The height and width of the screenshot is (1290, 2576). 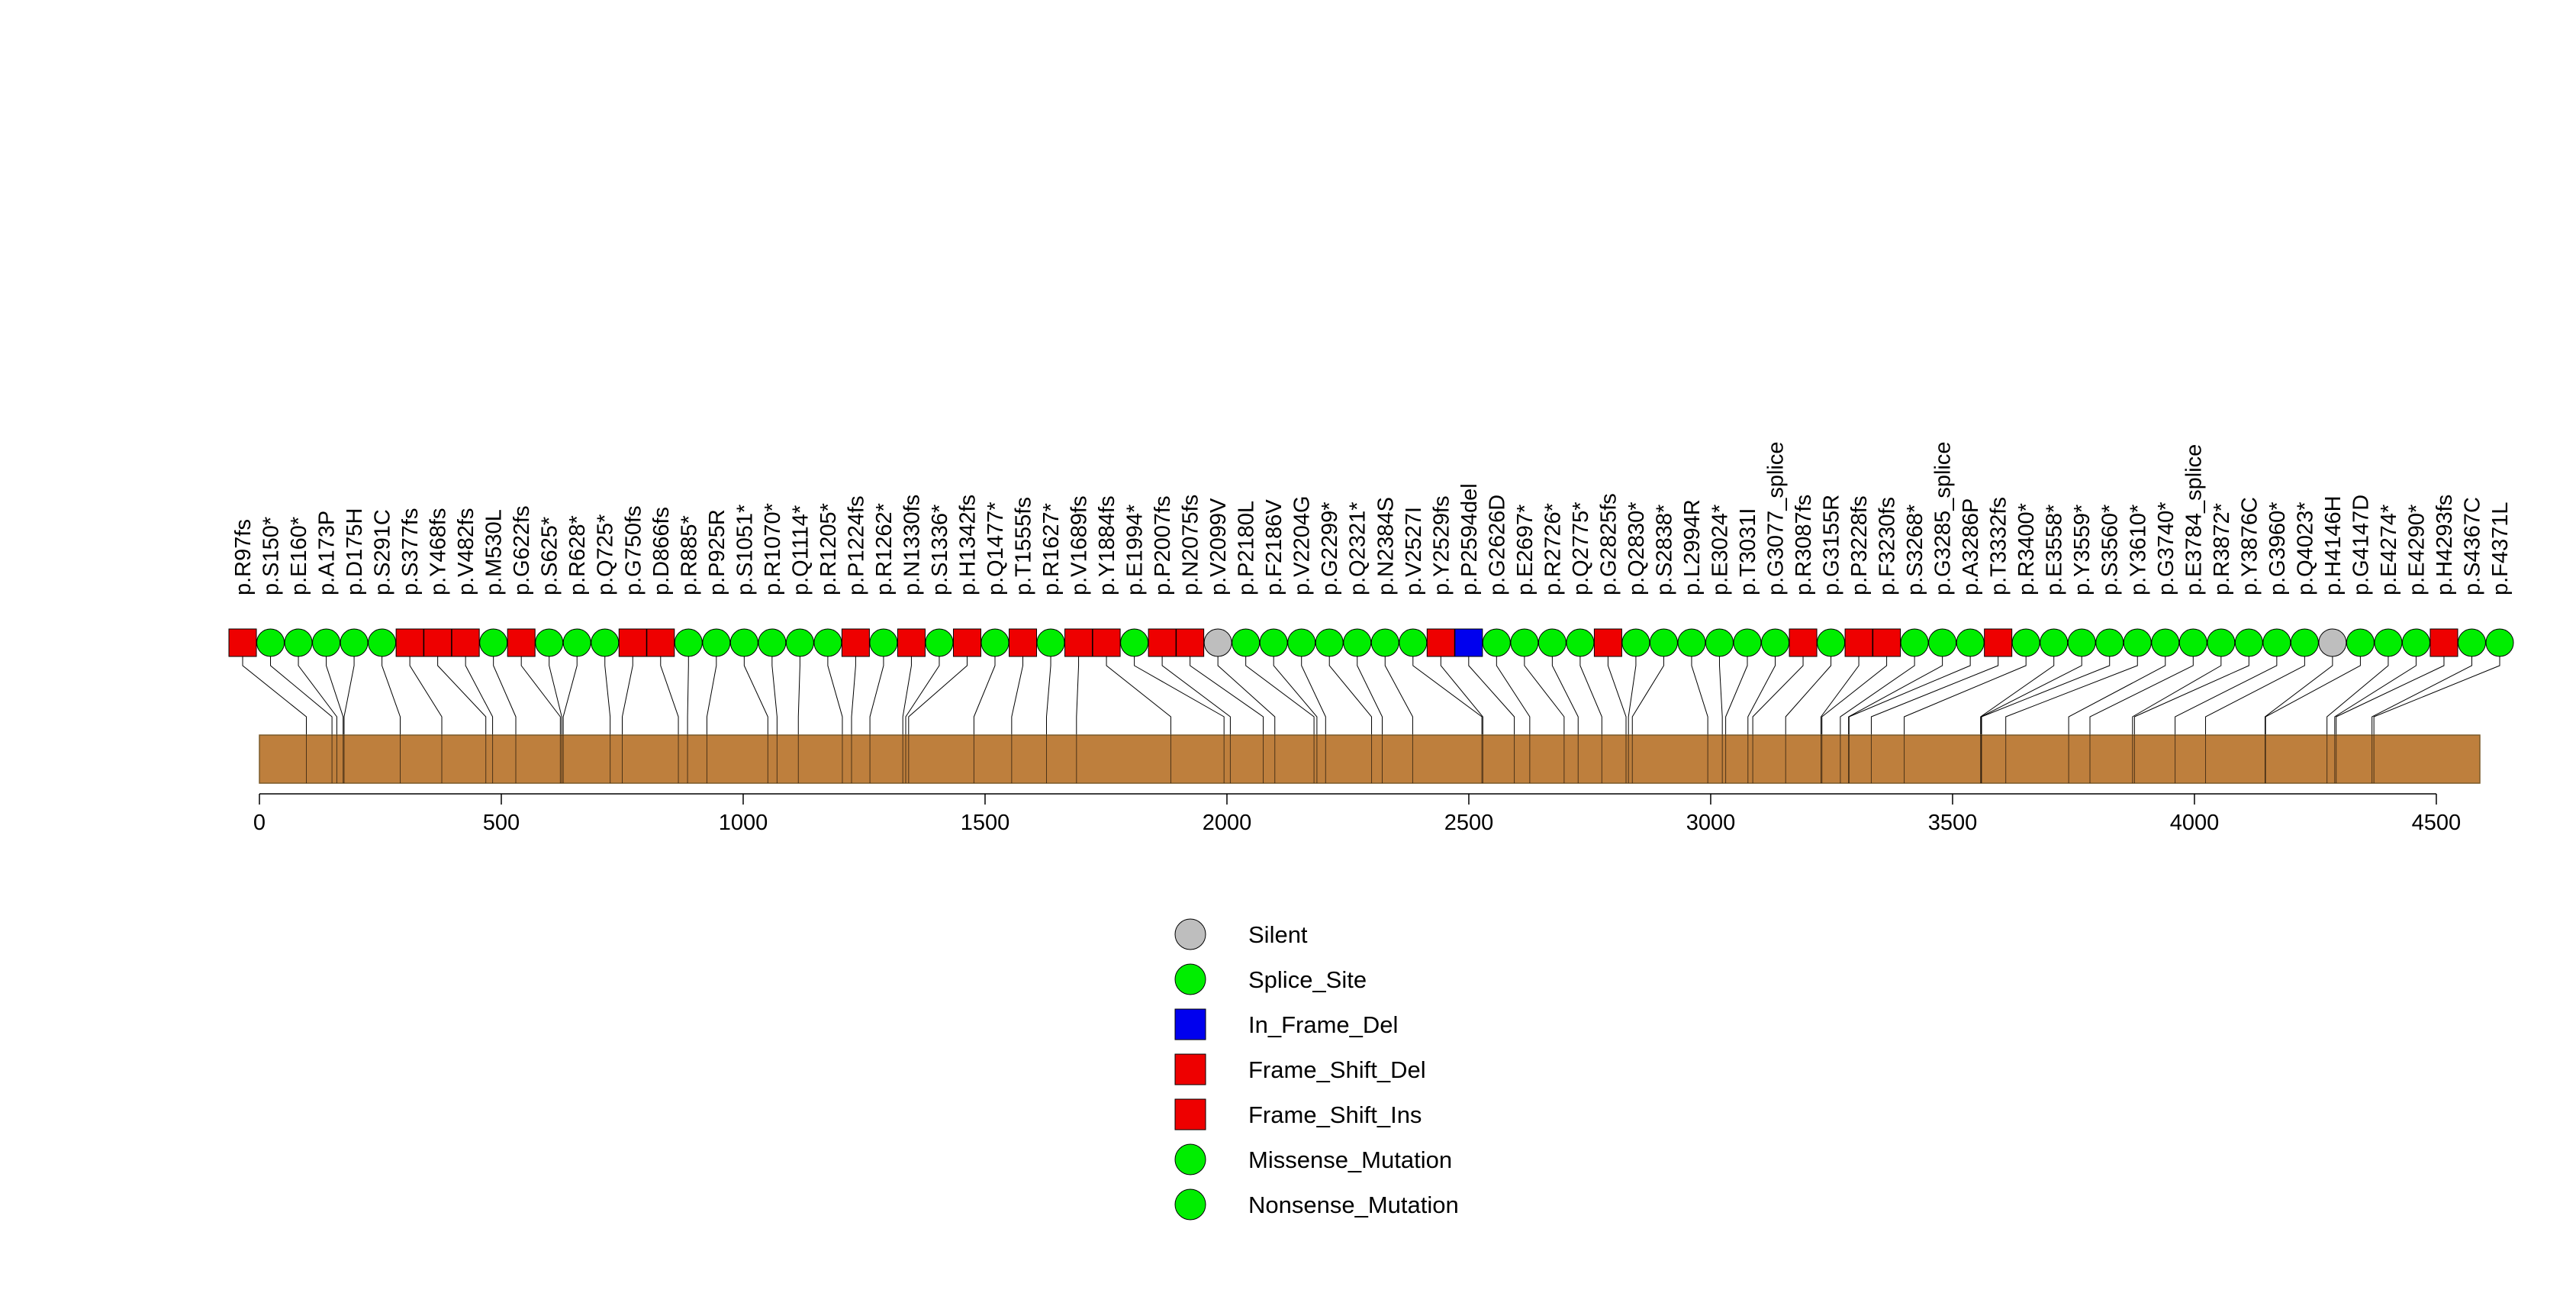 I want to click on x-tick-label: 1000, so click(x=743, y=823).